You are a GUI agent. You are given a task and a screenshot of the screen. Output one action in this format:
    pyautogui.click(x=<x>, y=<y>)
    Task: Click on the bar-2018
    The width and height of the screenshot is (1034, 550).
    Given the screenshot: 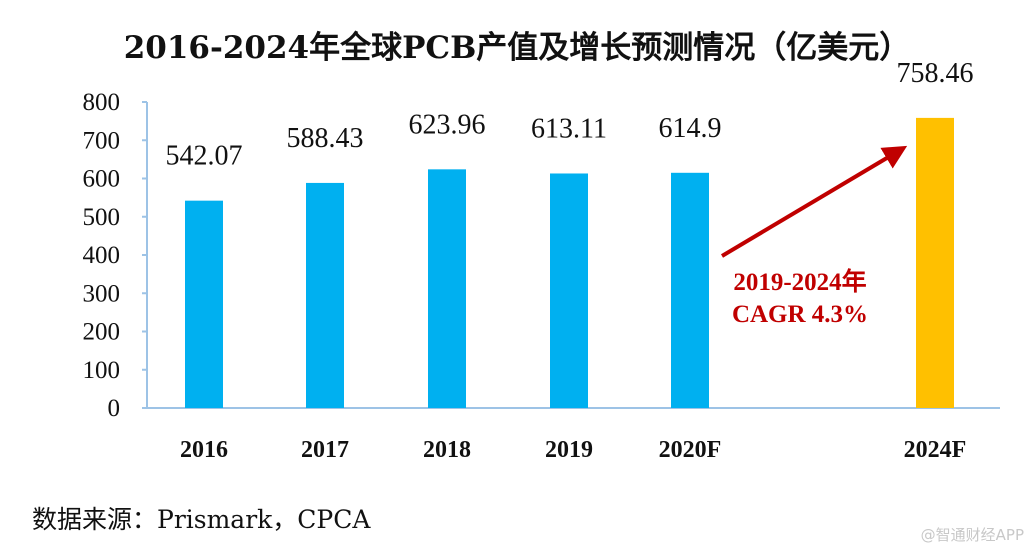 What is the action you would take?
    pyautogui.click(x=447, y=288)
    